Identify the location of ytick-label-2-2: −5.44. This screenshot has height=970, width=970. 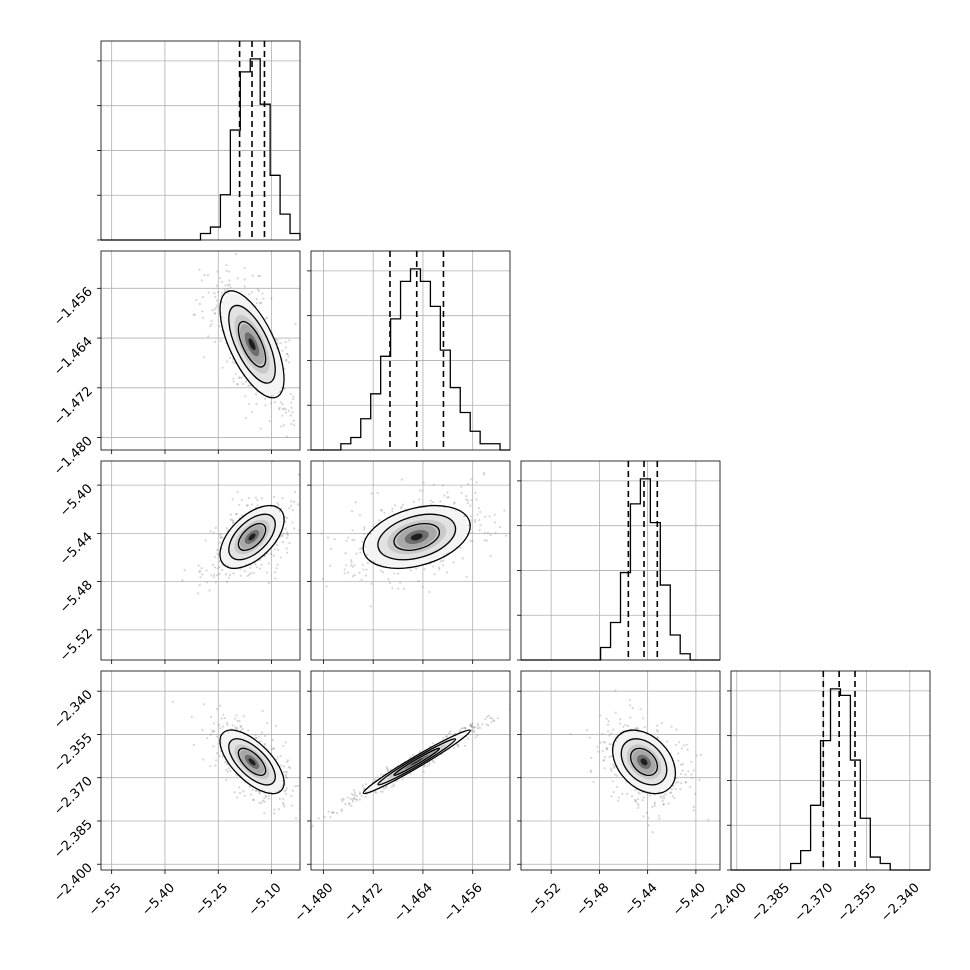
(76, 549).